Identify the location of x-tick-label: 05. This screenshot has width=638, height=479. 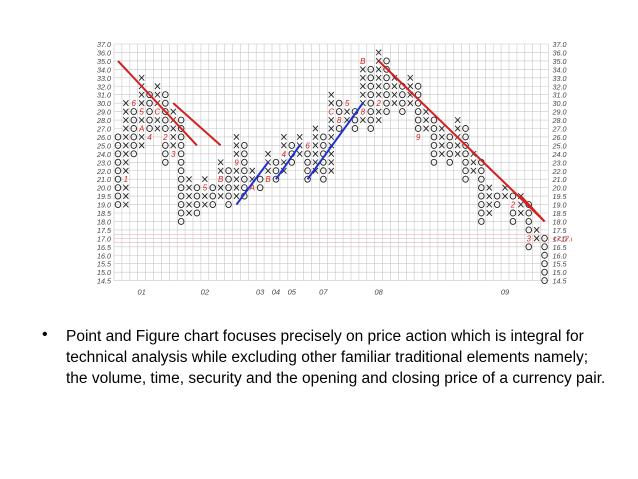
(292, 292).